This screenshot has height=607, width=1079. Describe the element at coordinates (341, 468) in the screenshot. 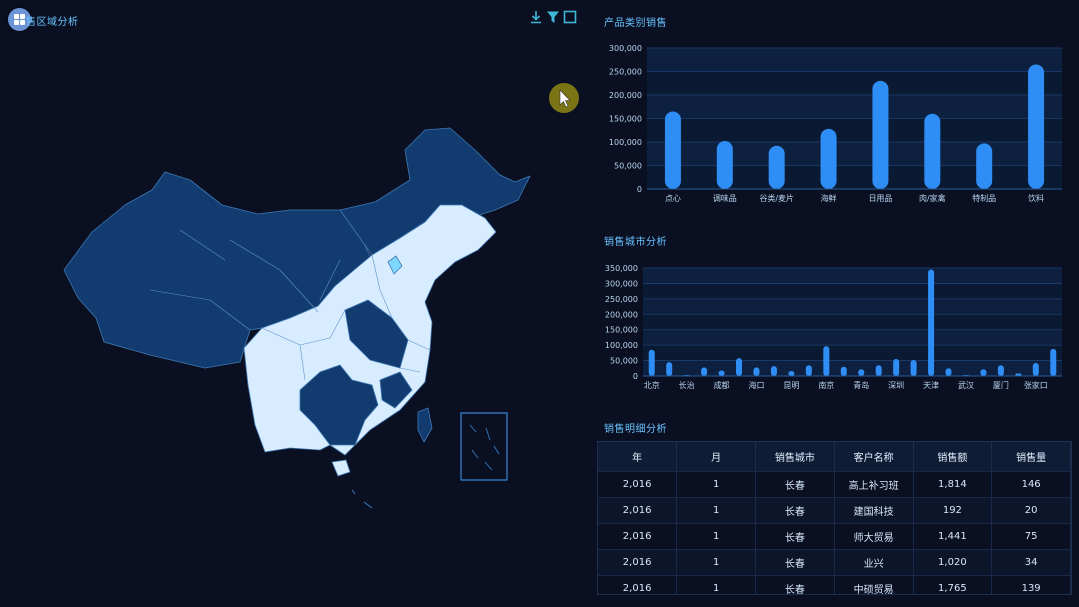

I see `map-region-hainan` at that location.